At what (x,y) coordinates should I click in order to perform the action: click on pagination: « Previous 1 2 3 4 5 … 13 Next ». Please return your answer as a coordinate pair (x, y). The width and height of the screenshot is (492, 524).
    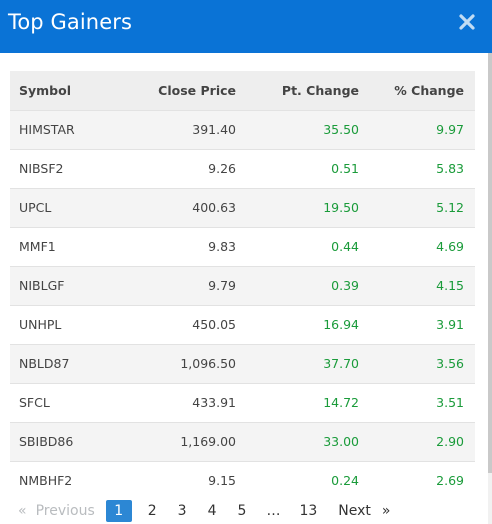
    Looking at the image, I should click on (200, 511).